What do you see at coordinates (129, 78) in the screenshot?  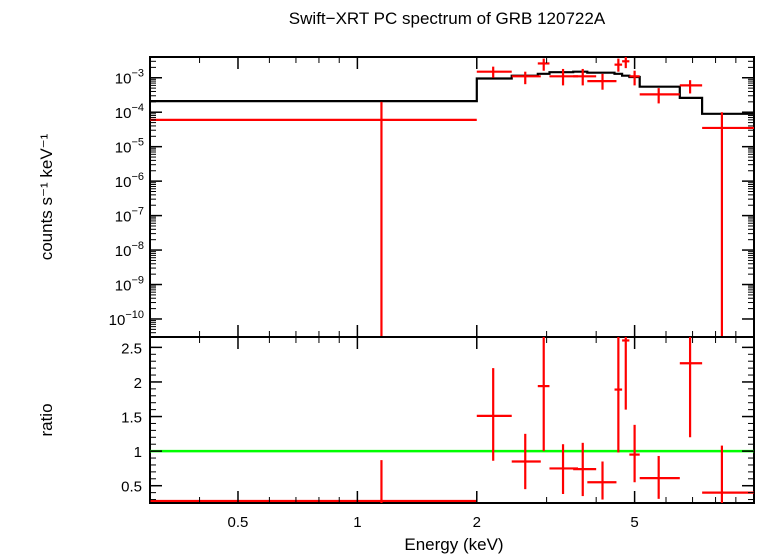 I see `y-tick-label: 10⁻³` at bounding box center [129, 78].